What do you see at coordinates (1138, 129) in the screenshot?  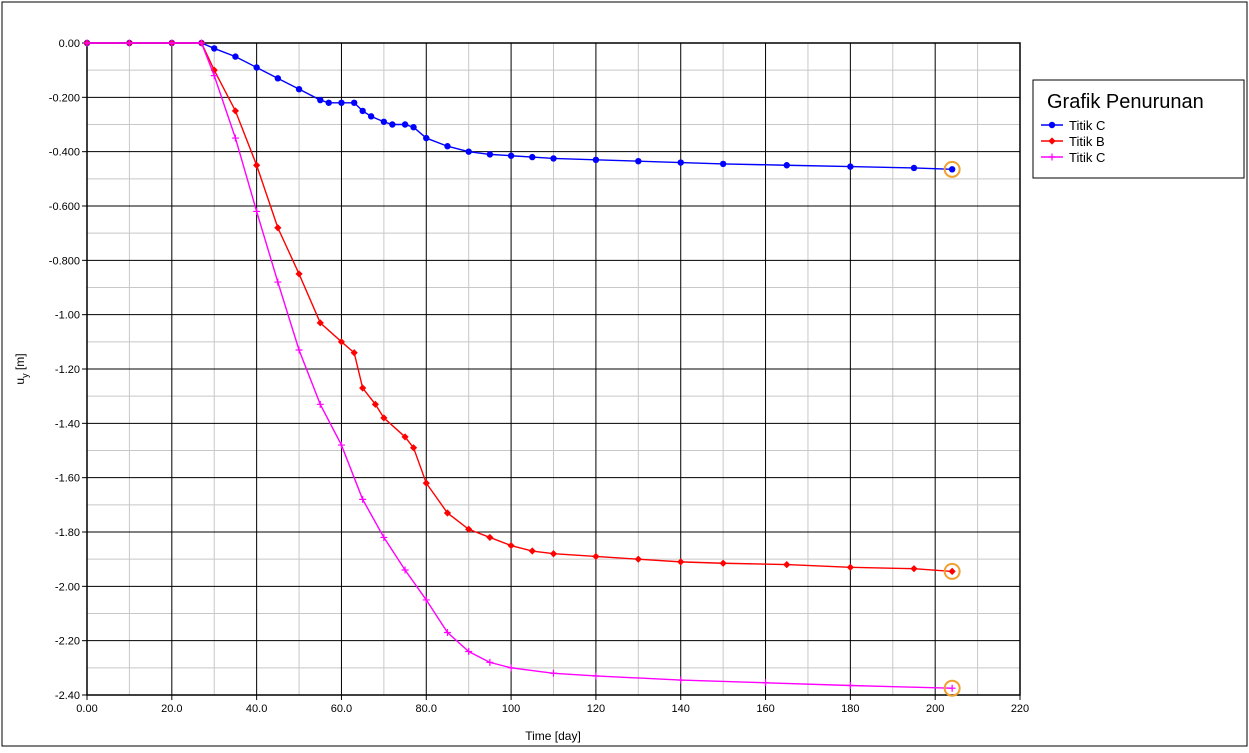 I see `legend-box` at bounding box center [1138, 129].